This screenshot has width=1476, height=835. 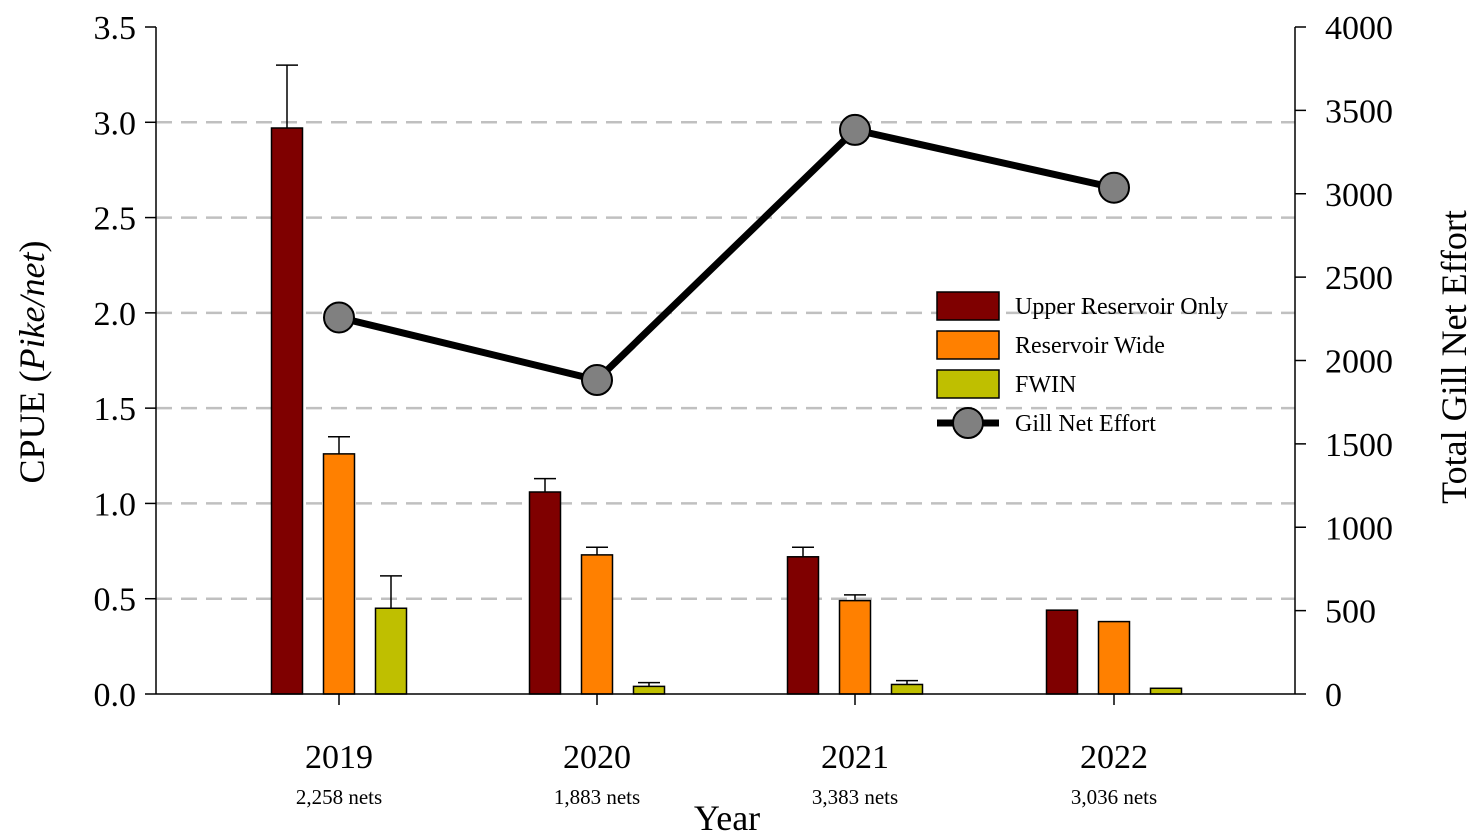 What do you see at coordinates (115, 695) in the screenshot?
I see `y-tick-label-0: 0.0` at bounding box center [115, 695].